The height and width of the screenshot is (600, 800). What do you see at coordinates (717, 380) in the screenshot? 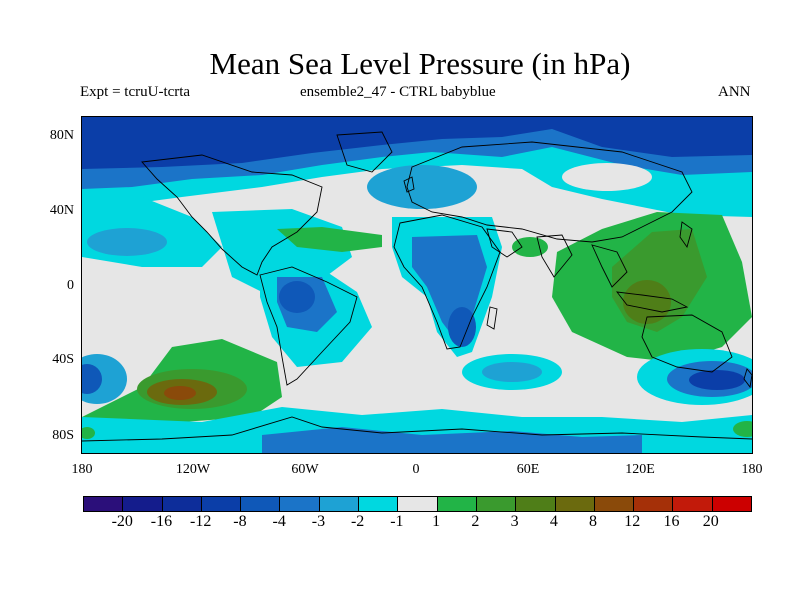
I see `south-australia-core` at bounding box center [717, 380].